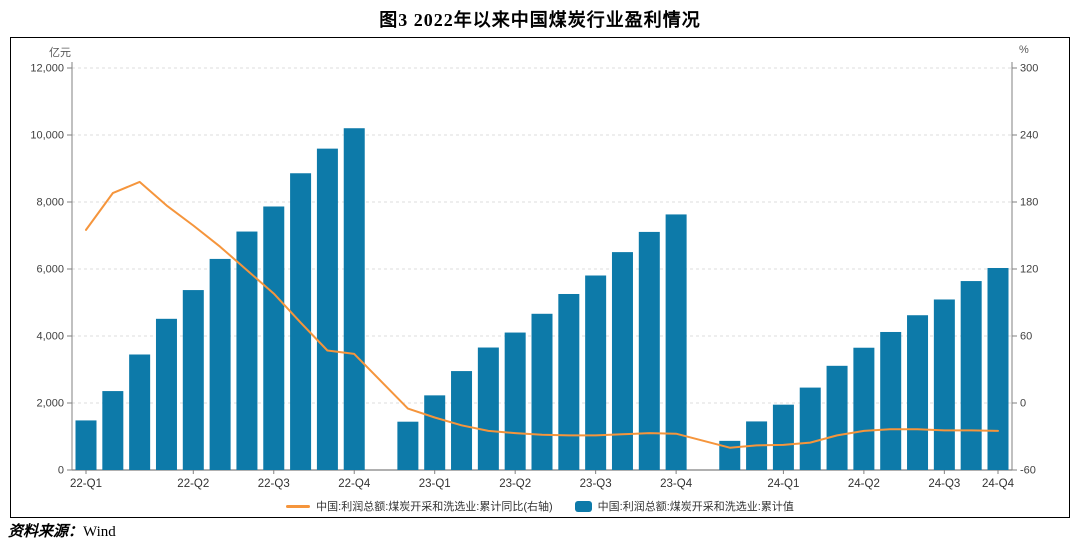  I want to click on chart-title: 图3 2022年以来中国煤炭行业盈利情况, so click(540, 20).